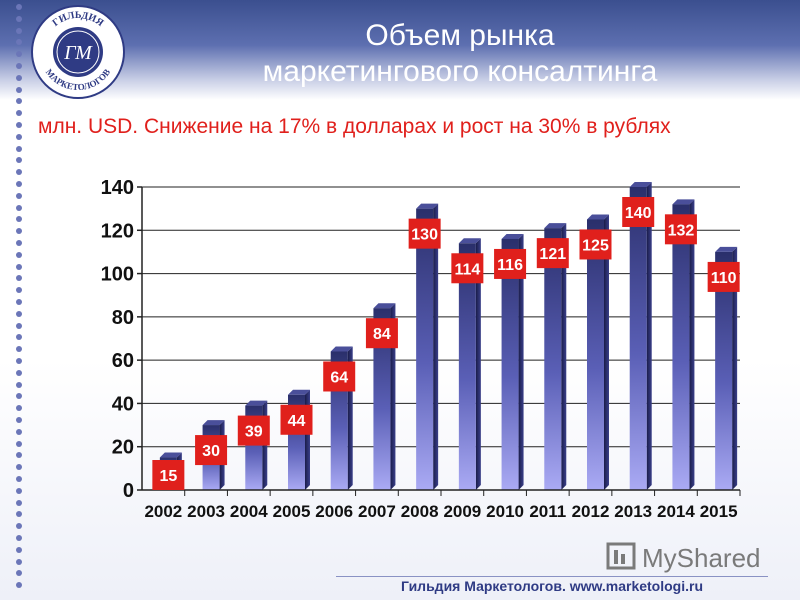 Image resolution: width=800 pixels, height=600 pixels. I want to click on data-label: 39, so click(254, 432).